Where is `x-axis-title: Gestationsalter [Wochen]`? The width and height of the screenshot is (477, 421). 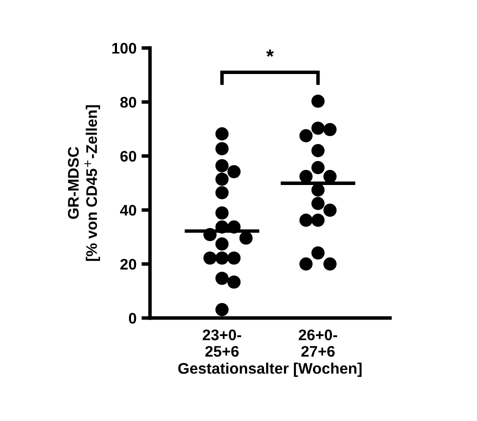
x-axis-title: Gestationsalter [Wochen] is located at coordinates (270, 369).